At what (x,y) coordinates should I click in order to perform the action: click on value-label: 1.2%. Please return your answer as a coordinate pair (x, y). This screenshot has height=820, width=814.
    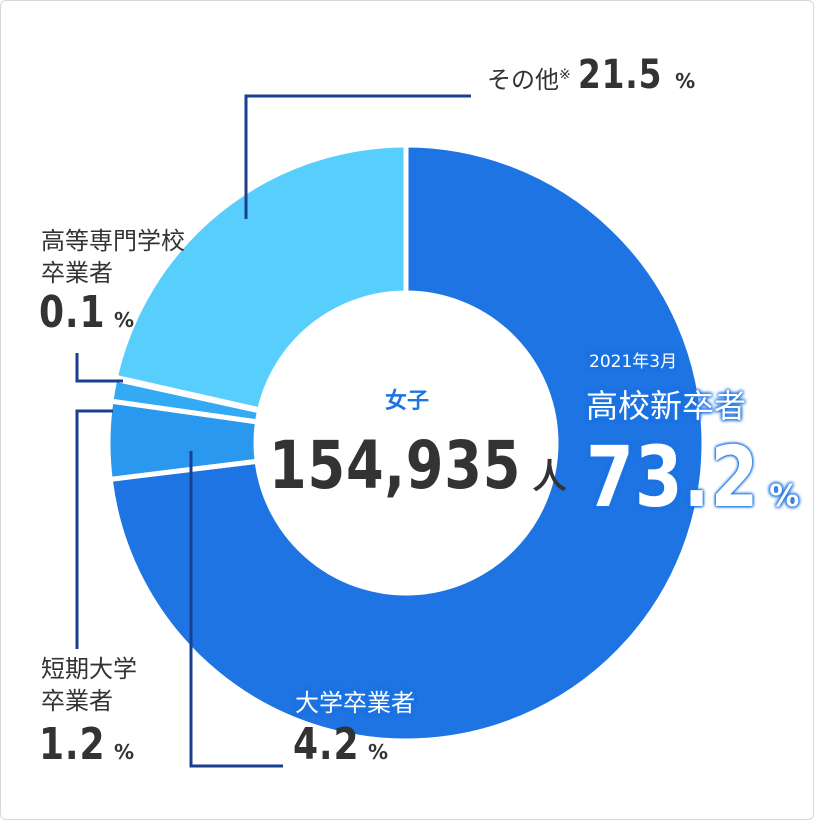
    Looking at the image, I should click on (86, 744).